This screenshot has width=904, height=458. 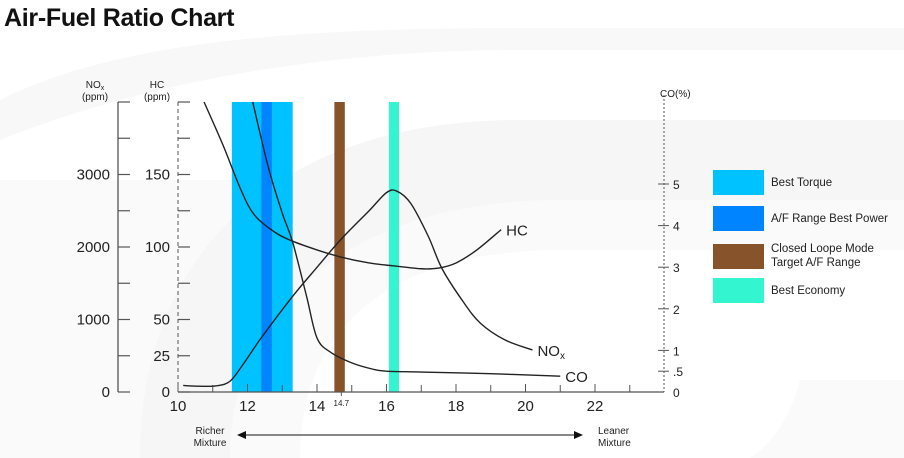 I want to click on hc-tick-label: 100, so click(x=157, y=247).